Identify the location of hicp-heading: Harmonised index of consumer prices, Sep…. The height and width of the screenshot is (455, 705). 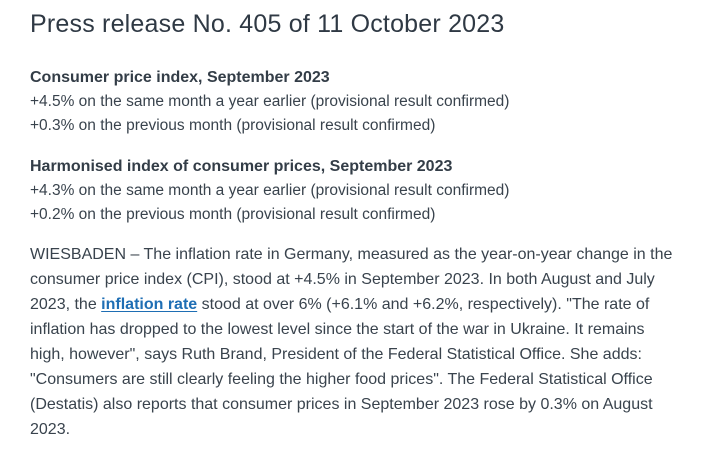
(241, 166).